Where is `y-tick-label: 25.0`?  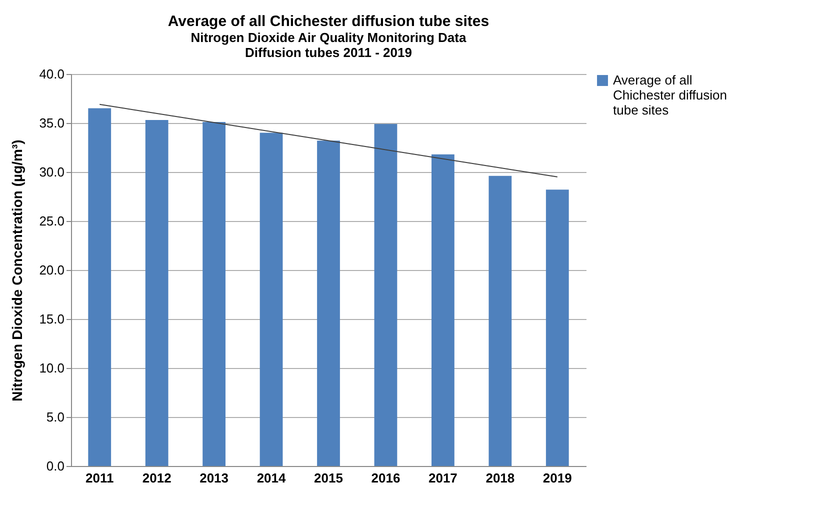
y-tick-label: 25.0 is located at coordinates (51, 221).